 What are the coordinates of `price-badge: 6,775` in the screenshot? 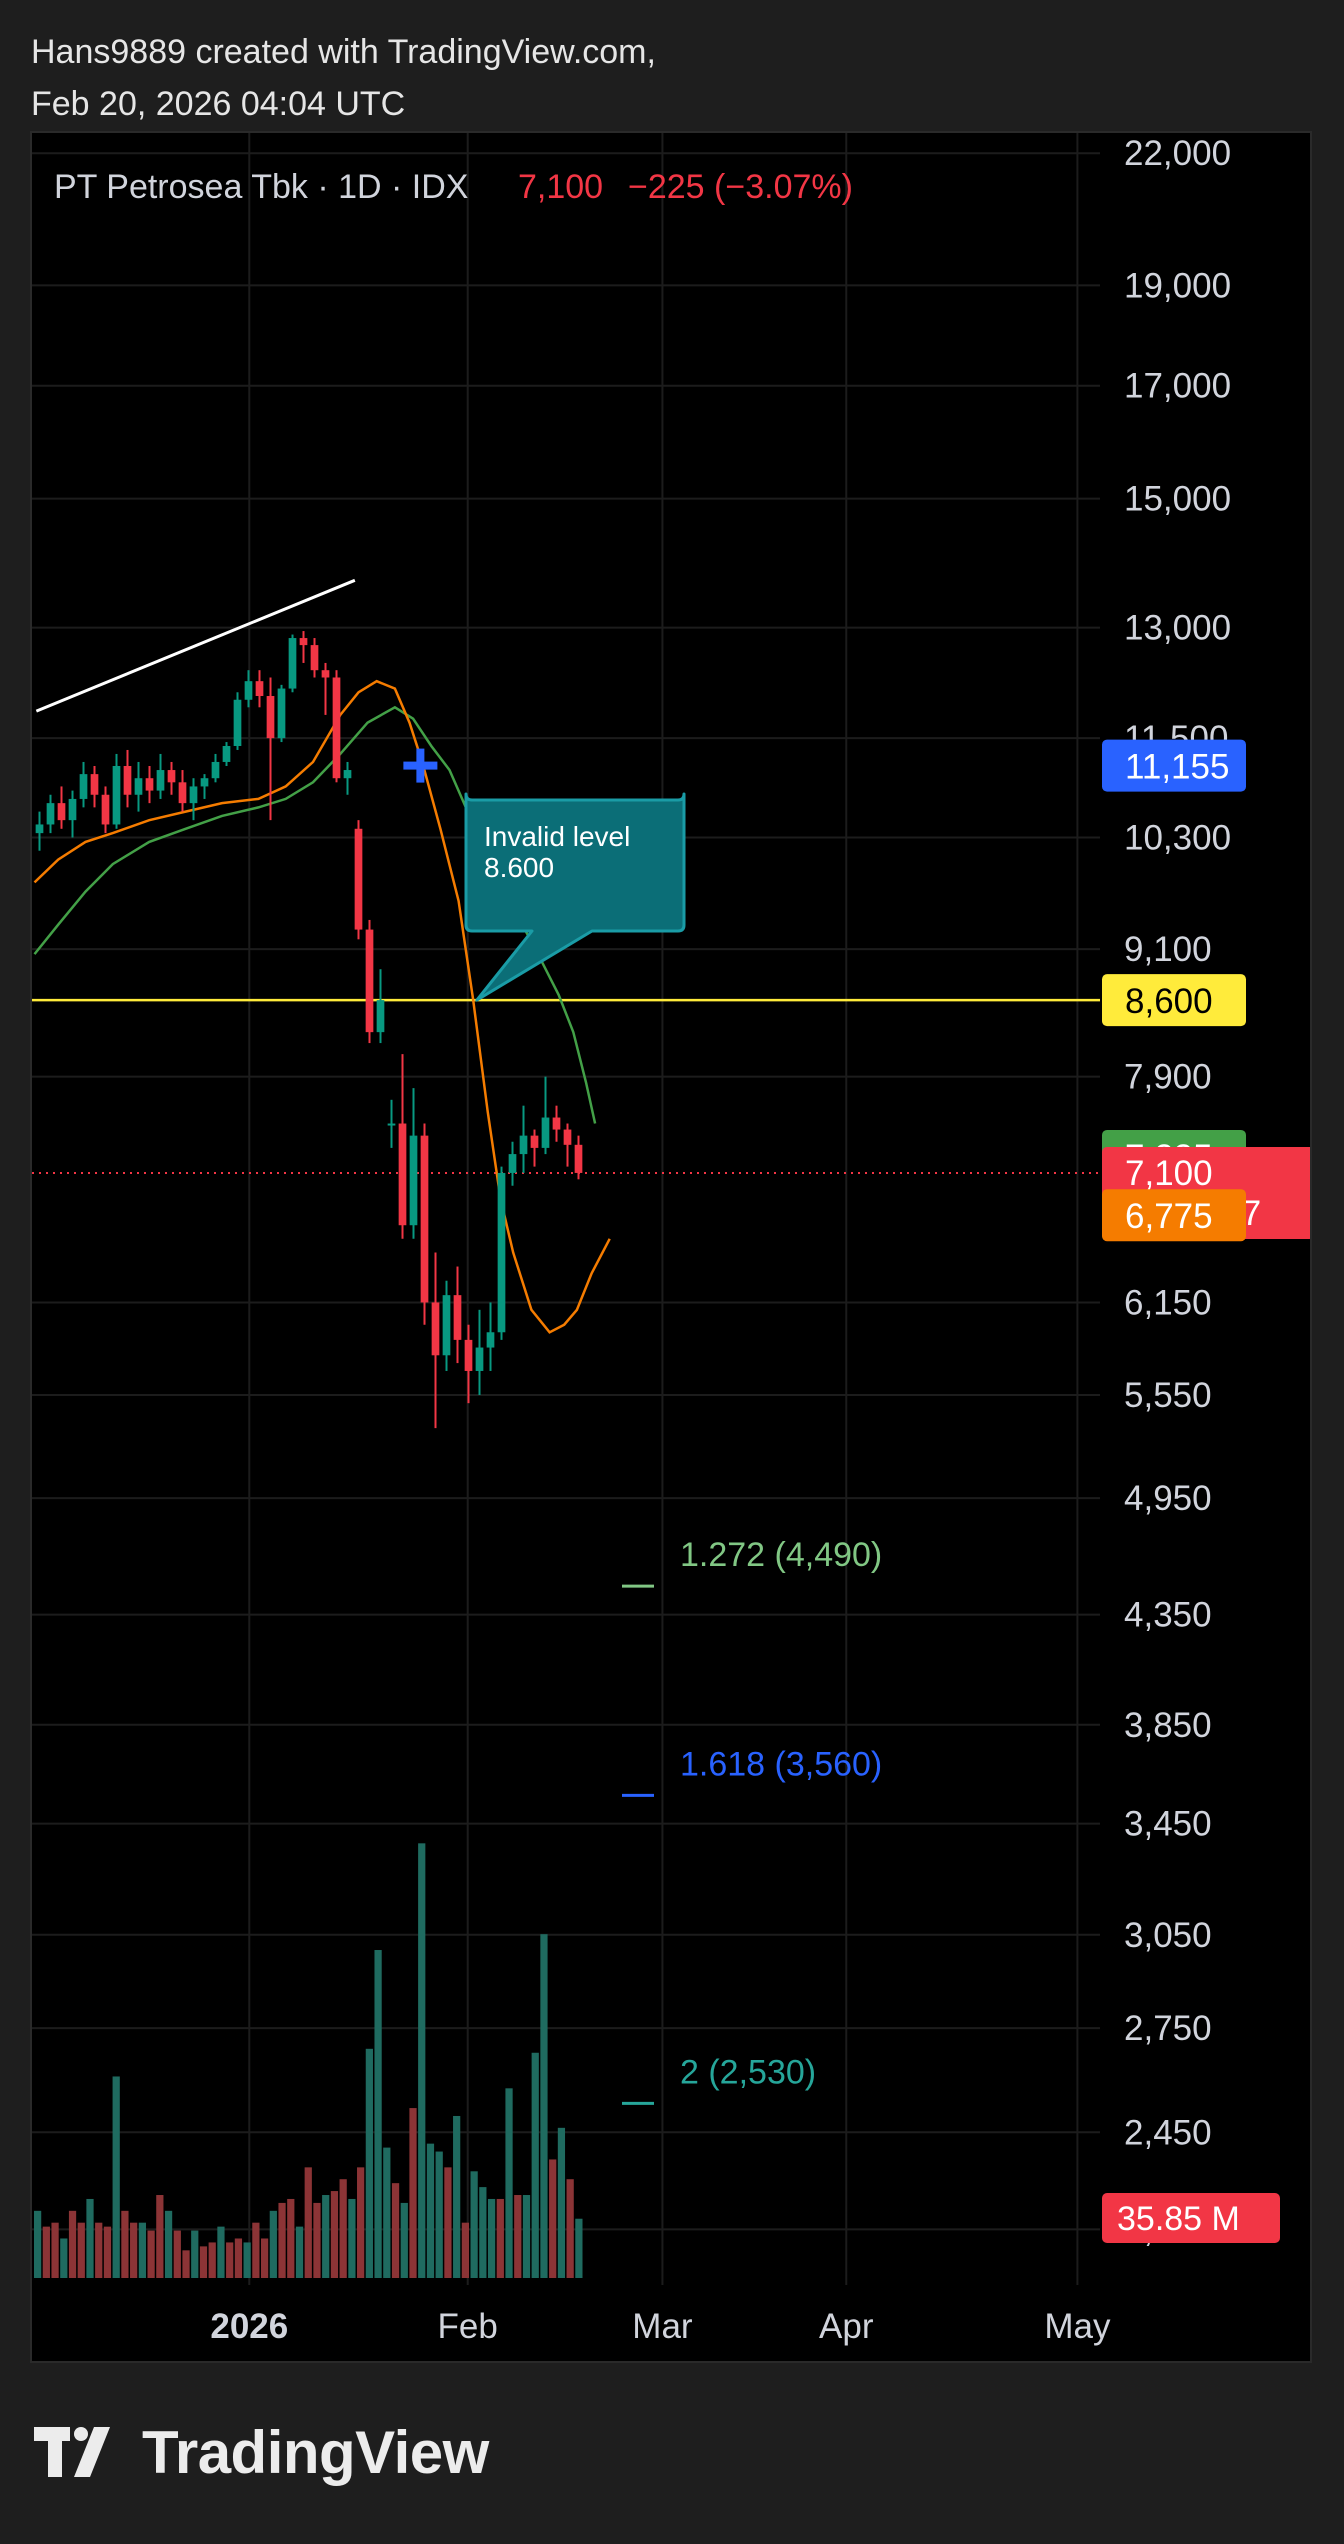 It's located at (1174, 1215).